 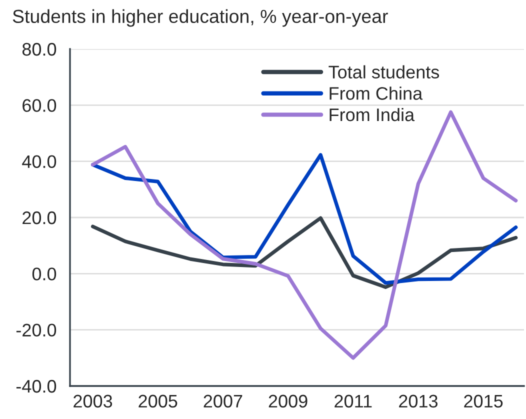 What do you see at coordinates (304, 252) in the screenshot?
I see `line-series` at bounding box center [304, 252].